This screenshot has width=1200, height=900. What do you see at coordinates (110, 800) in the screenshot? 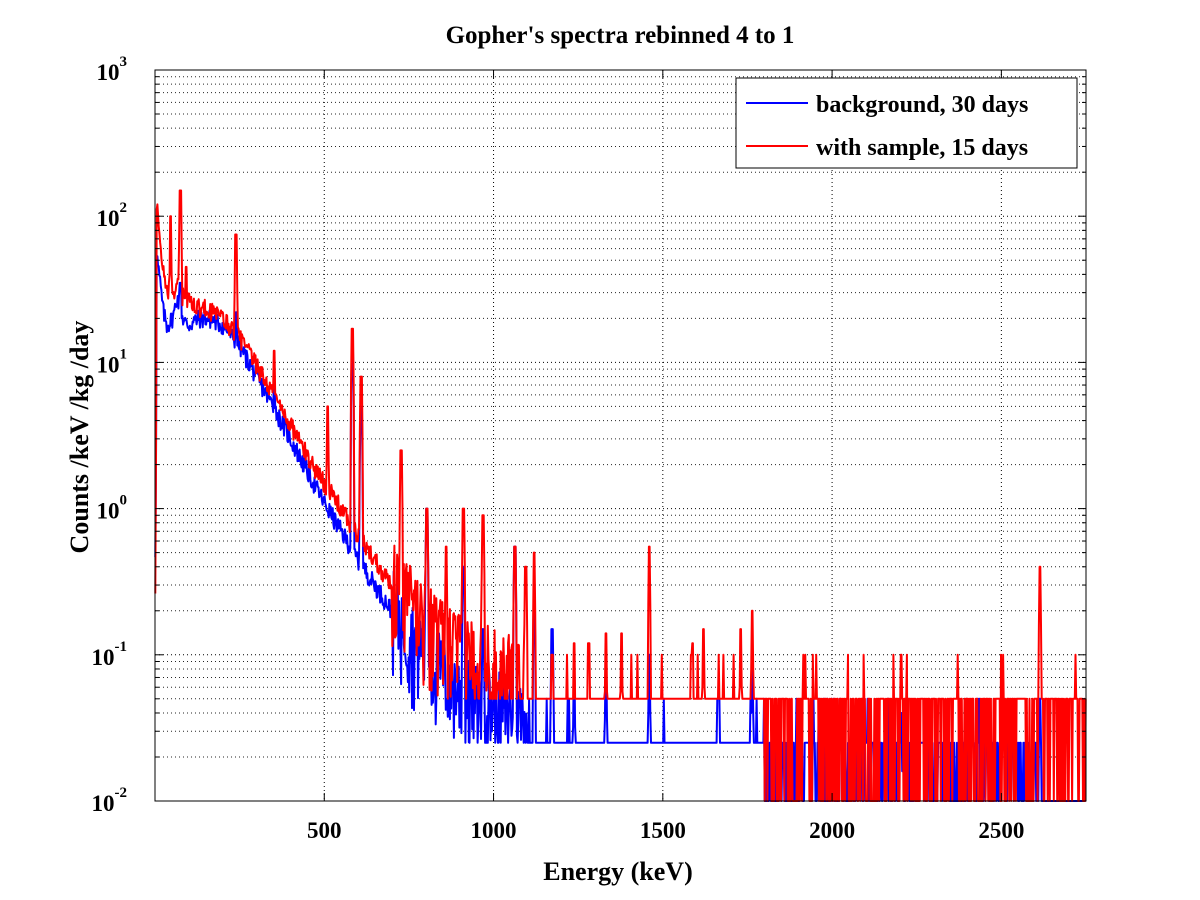
I see `y-tick-label: 10⁻²` at bounding box center [110, 800].